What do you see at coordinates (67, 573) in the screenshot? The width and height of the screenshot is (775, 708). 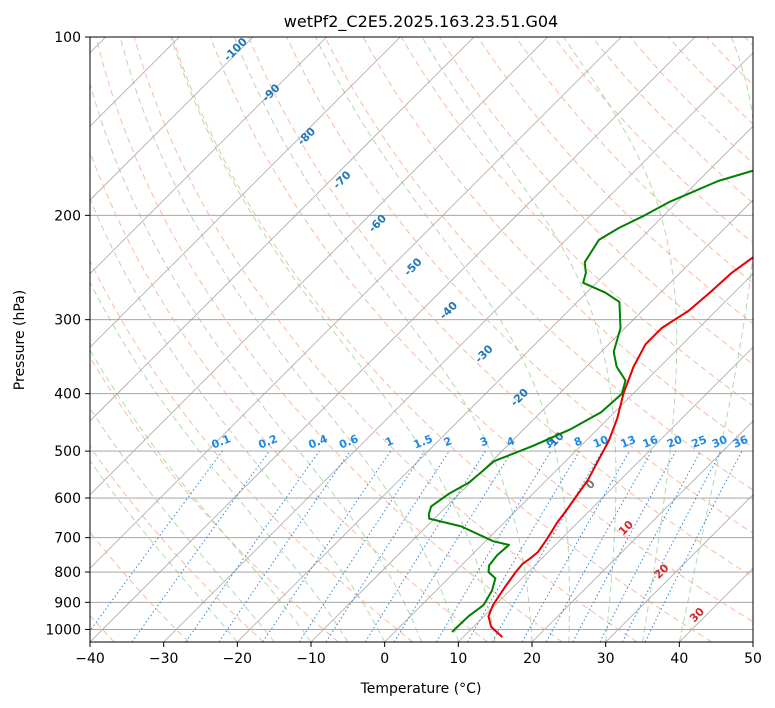 I see `y-tick-label: 800` at bounding box center [67, 573].